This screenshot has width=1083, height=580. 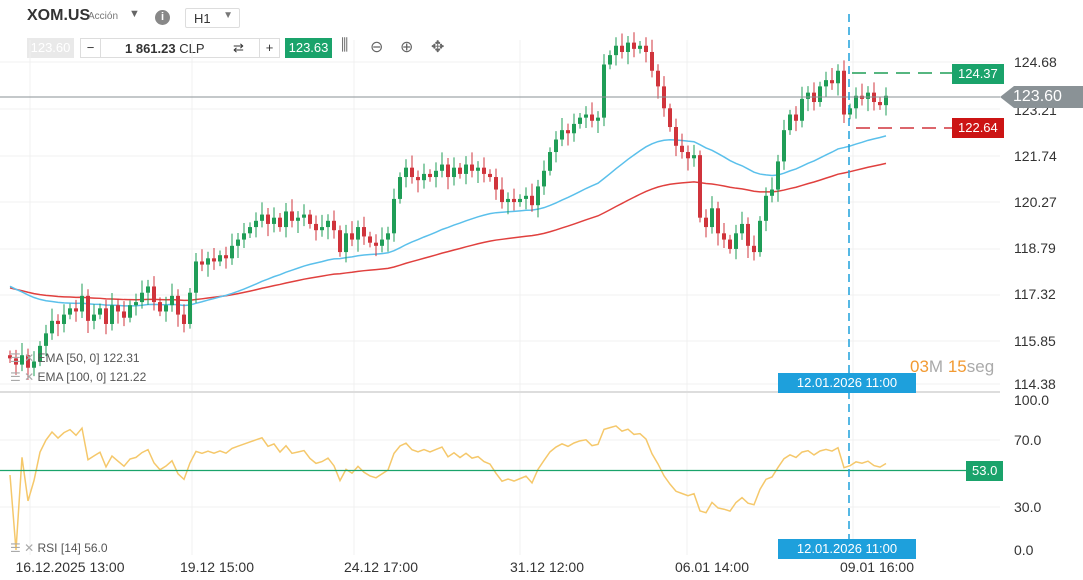 I want to click on rsi-label: 100.0, so click(x=1032, y=400).